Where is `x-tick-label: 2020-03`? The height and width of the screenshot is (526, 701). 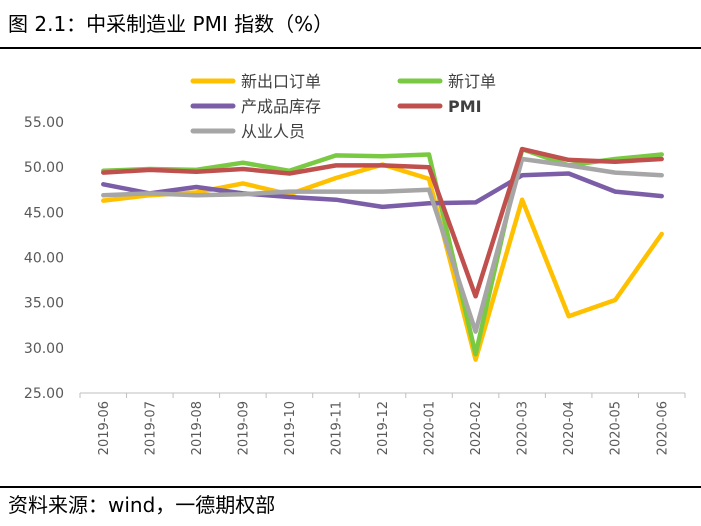 x-tick-label: 2020-03 is located at coordinates (523, 428).